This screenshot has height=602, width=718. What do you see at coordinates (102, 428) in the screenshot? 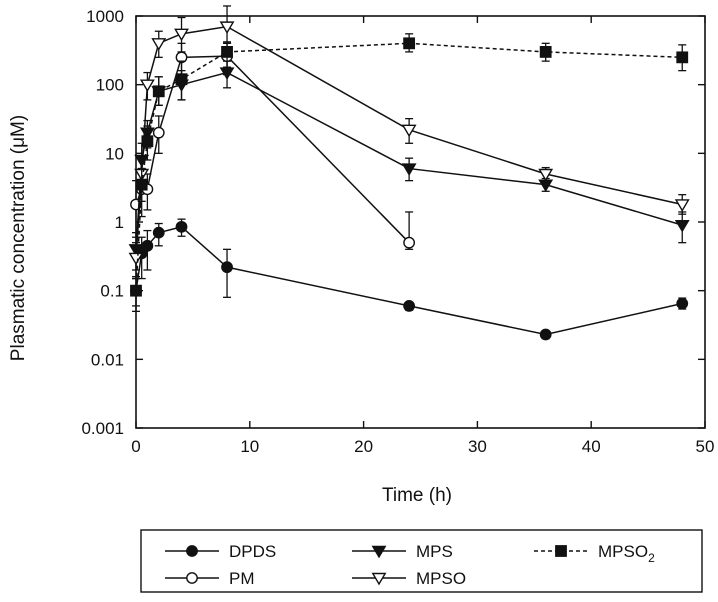
I see `y-tick-label: 0.001` at bounding box center [102, 428].